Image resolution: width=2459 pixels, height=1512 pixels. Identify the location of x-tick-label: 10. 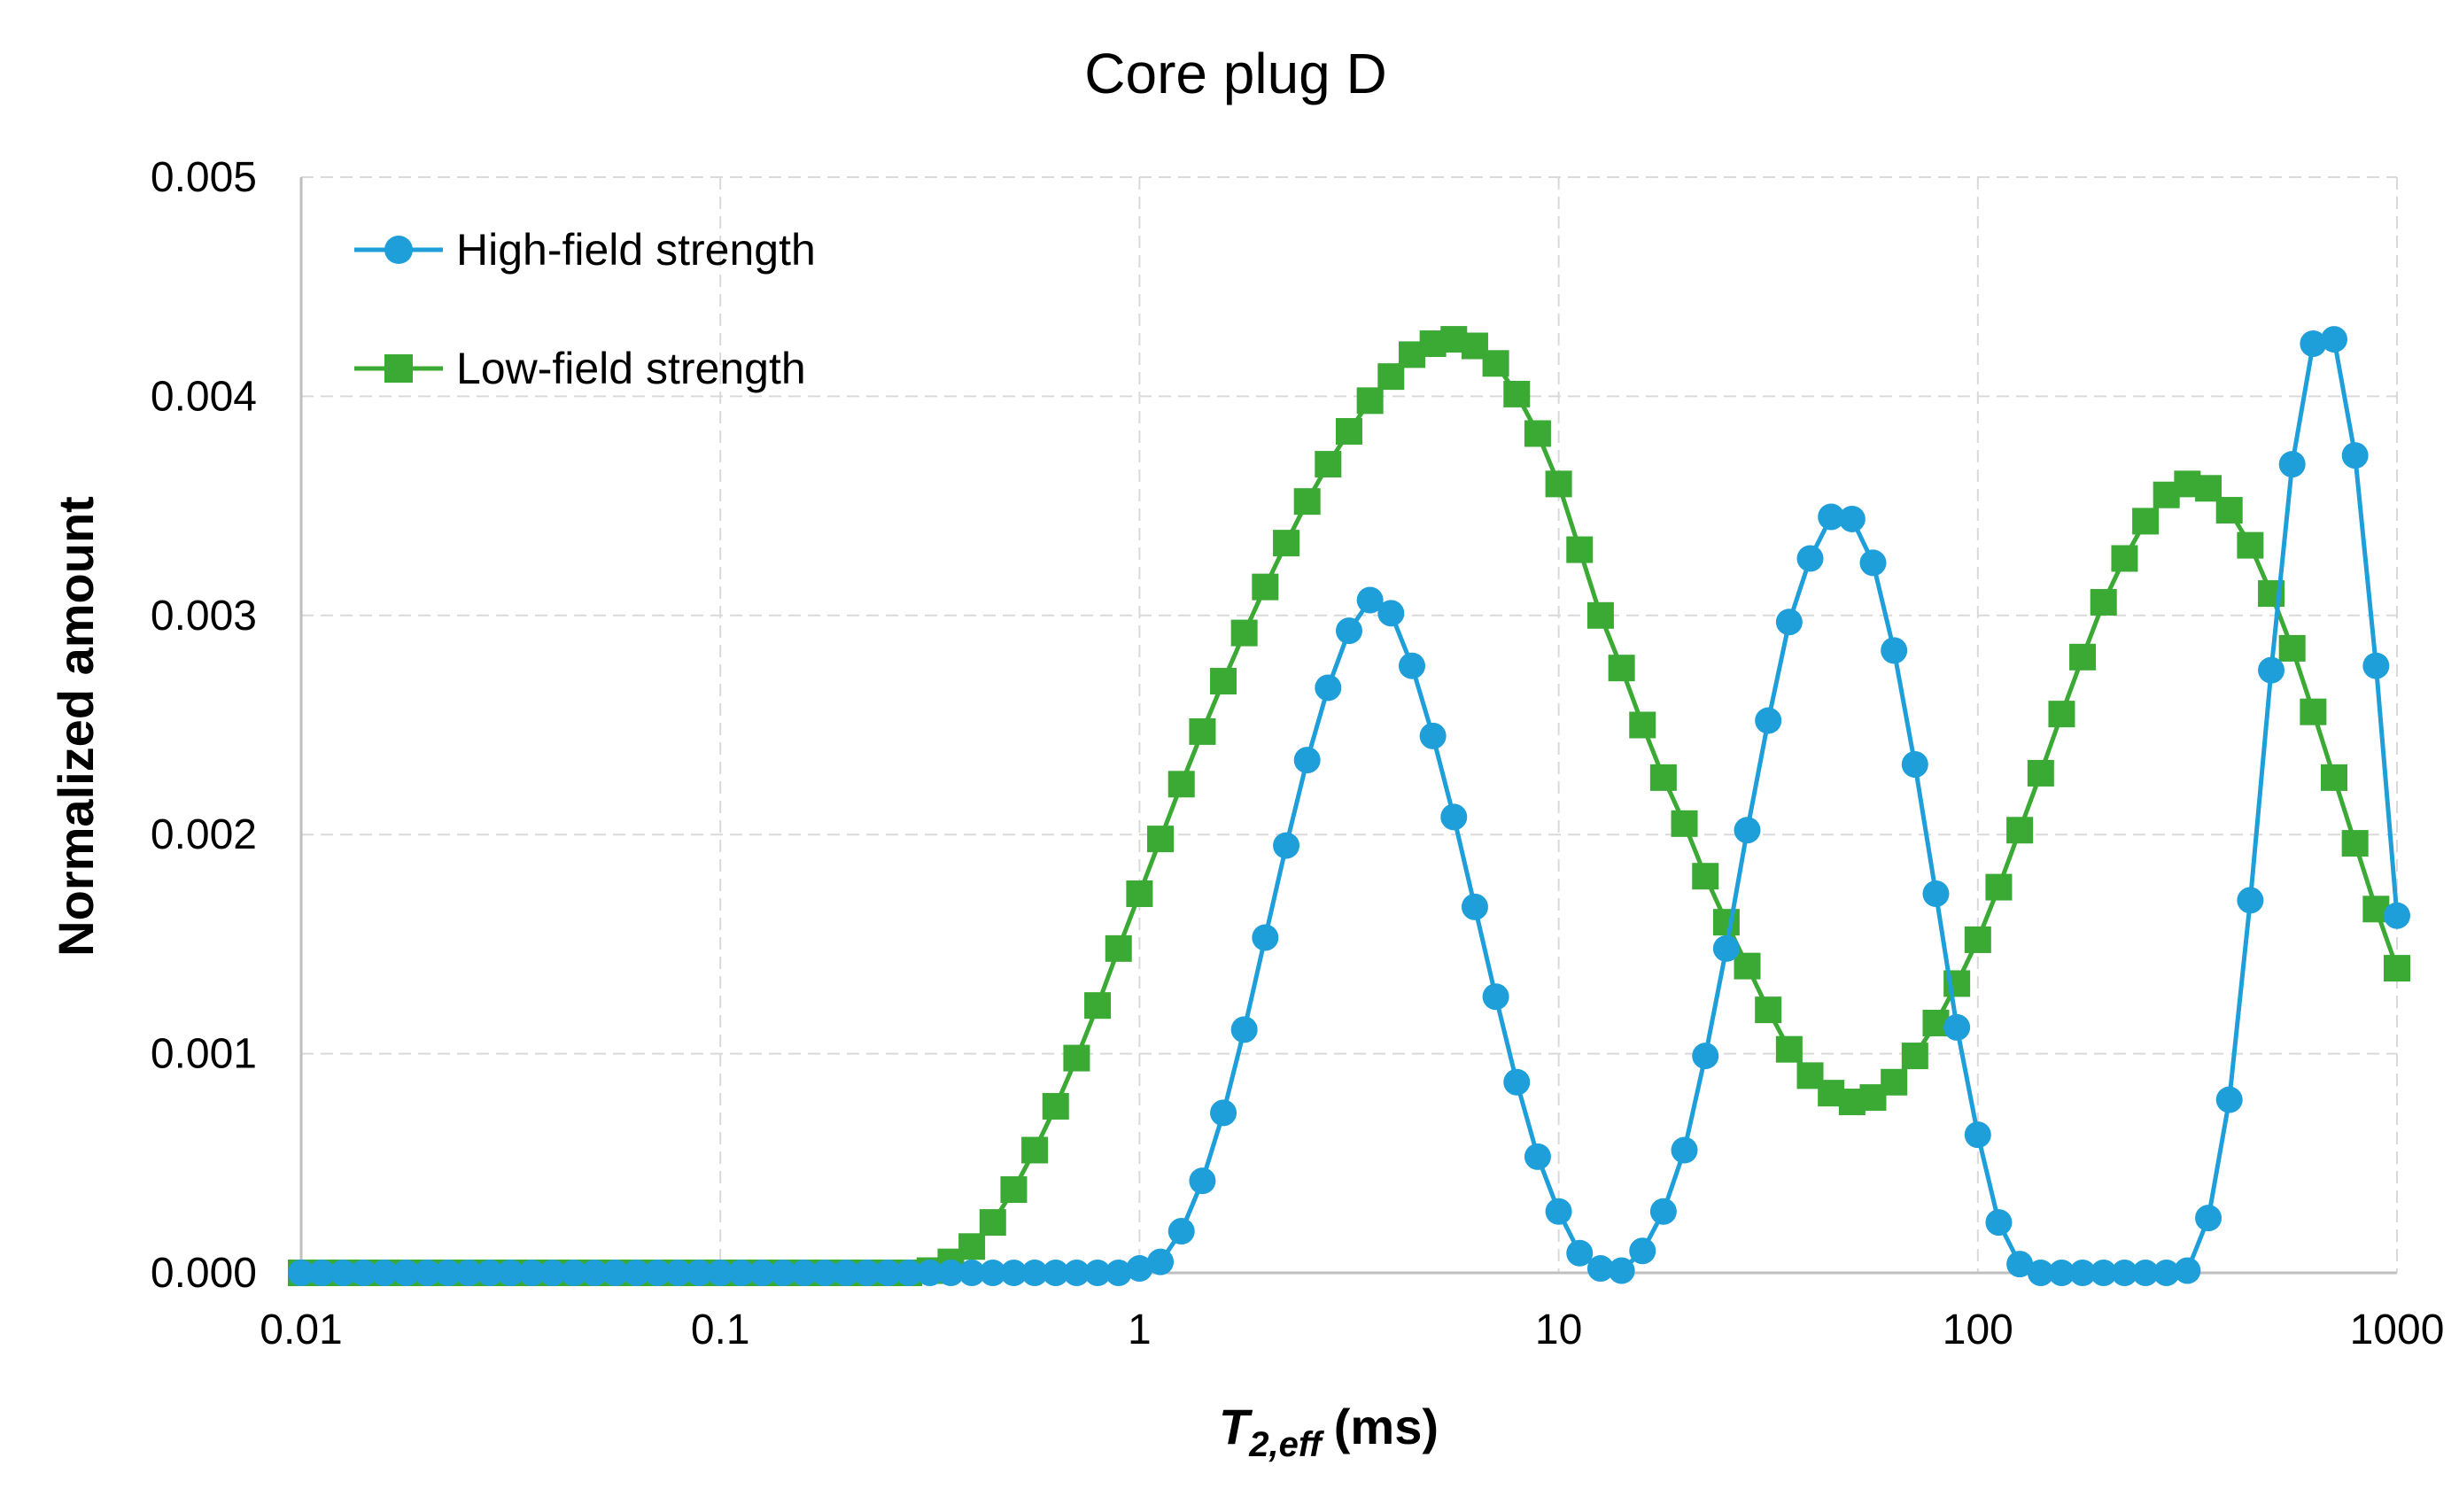
(1558, 1330).